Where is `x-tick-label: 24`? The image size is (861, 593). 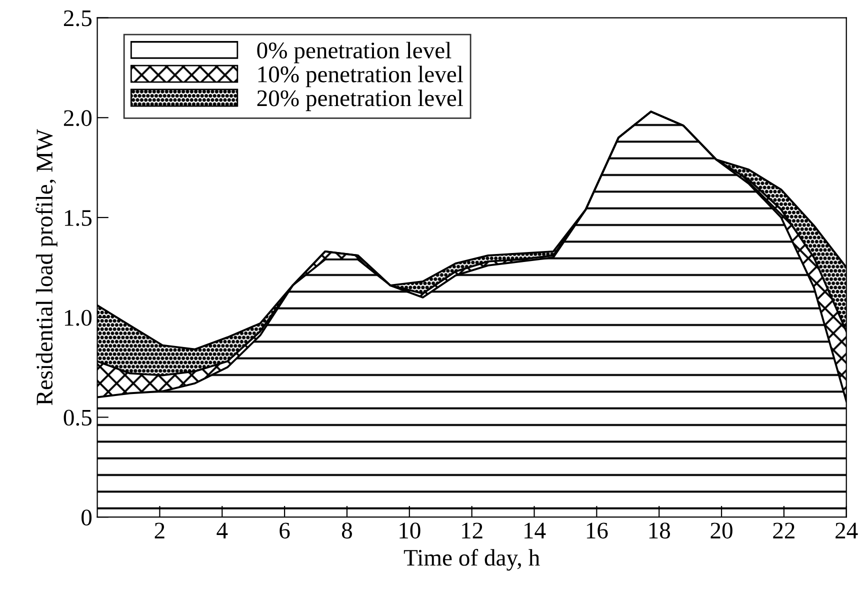
x-tick-label: 24 is located at coordinates (847, 530).